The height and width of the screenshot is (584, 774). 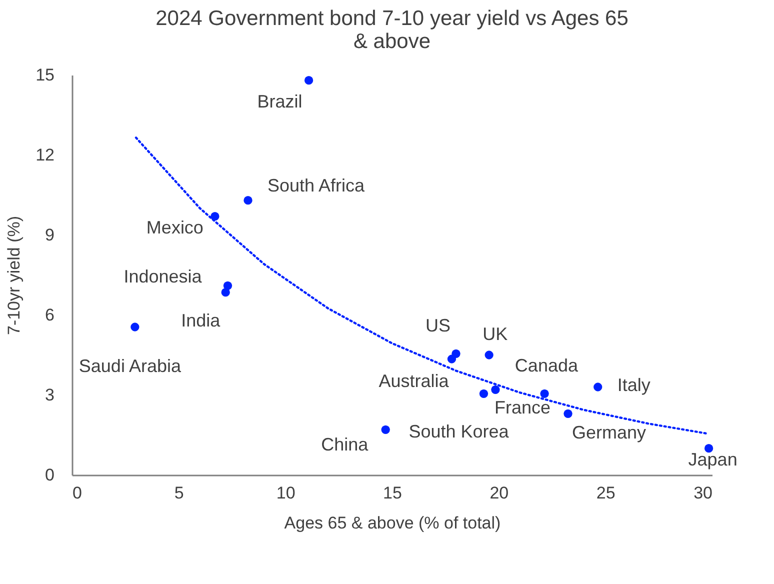 I want to click on annotation: Brazil, so click(x=279, y=101).